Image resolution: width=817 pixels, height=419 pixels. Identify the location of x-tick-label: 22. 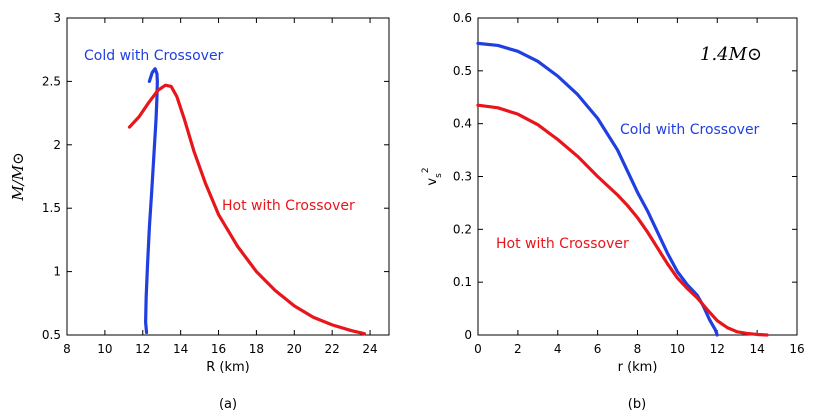
(332, 349).